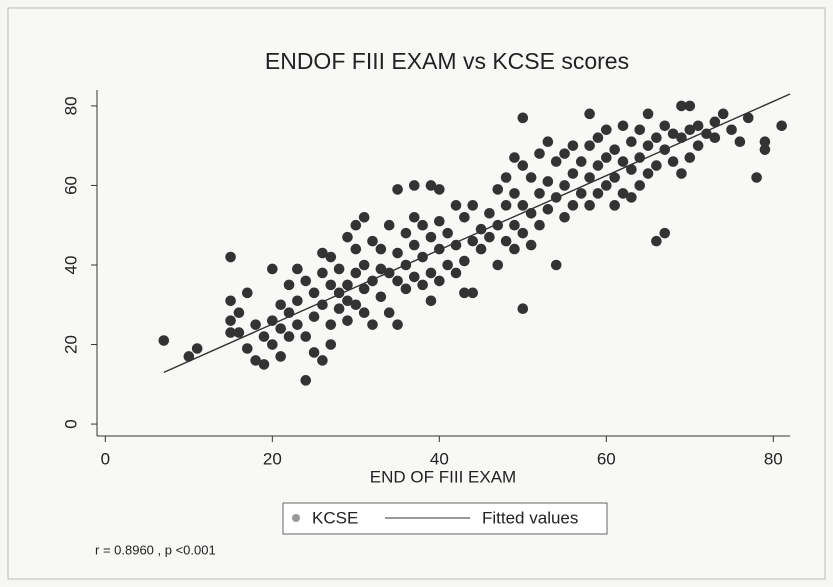 Image resolution: width=833 pixels, height=587 pixels. What do you see at coordinates (606, 458) in the screenshot?
I see `x-tick-label: 60` at bounding box center [606, 458].